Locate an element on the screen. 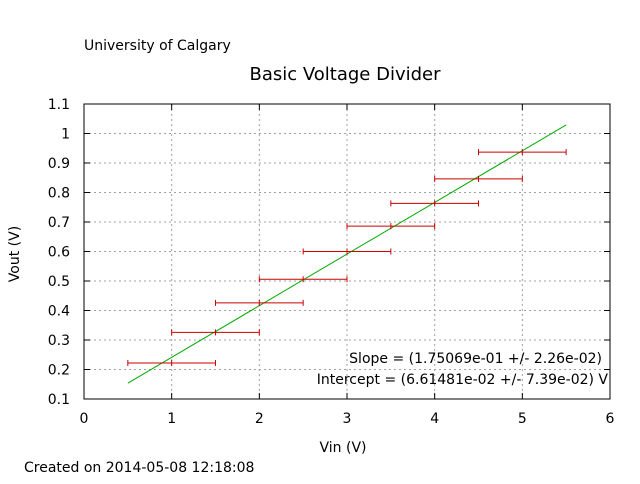 The width and height of the screenshot is (640, 484). intercept-annotation: Intercept = (6.61481e-02 +/- 7.39e-02) V is located at coordinates (463, 380).